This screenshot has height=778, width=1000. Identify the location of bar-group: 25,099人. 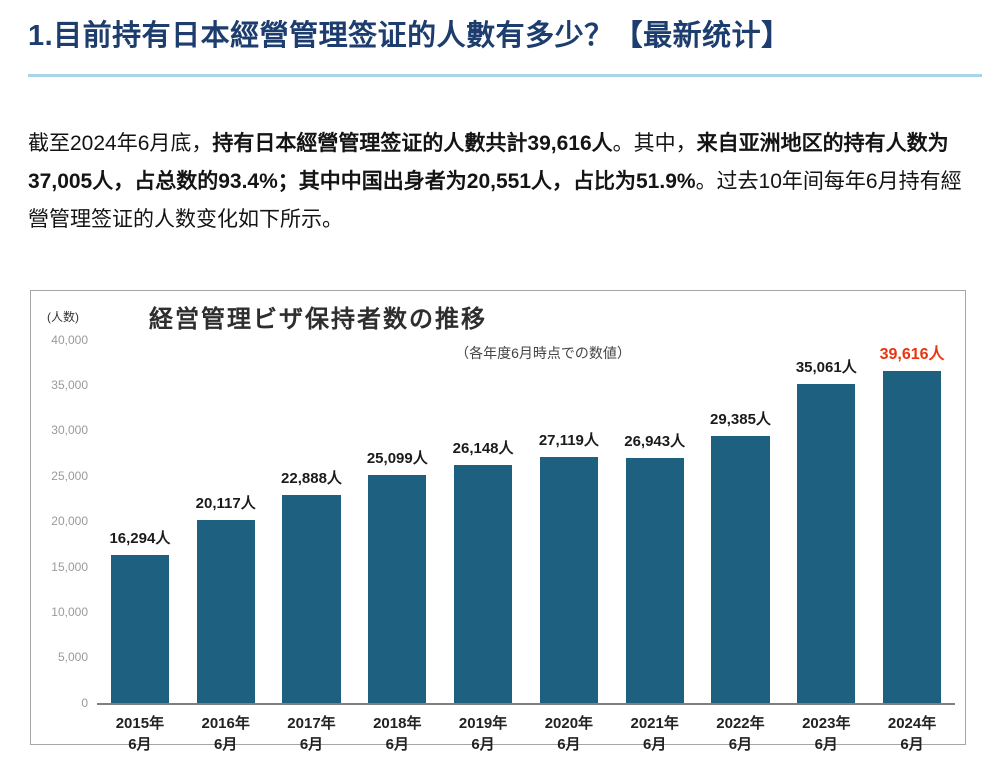
(397, 521).